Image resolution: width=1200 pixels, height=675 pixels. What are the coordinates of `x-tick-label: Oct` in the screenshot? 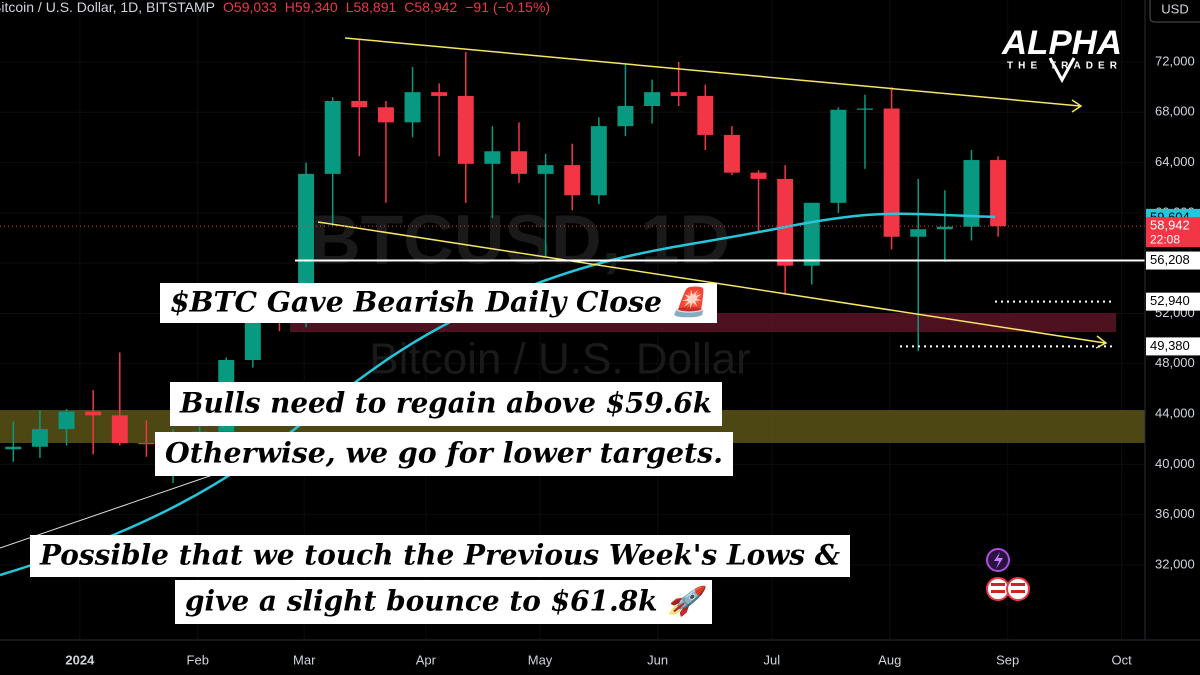 It's located at (1121, 659).